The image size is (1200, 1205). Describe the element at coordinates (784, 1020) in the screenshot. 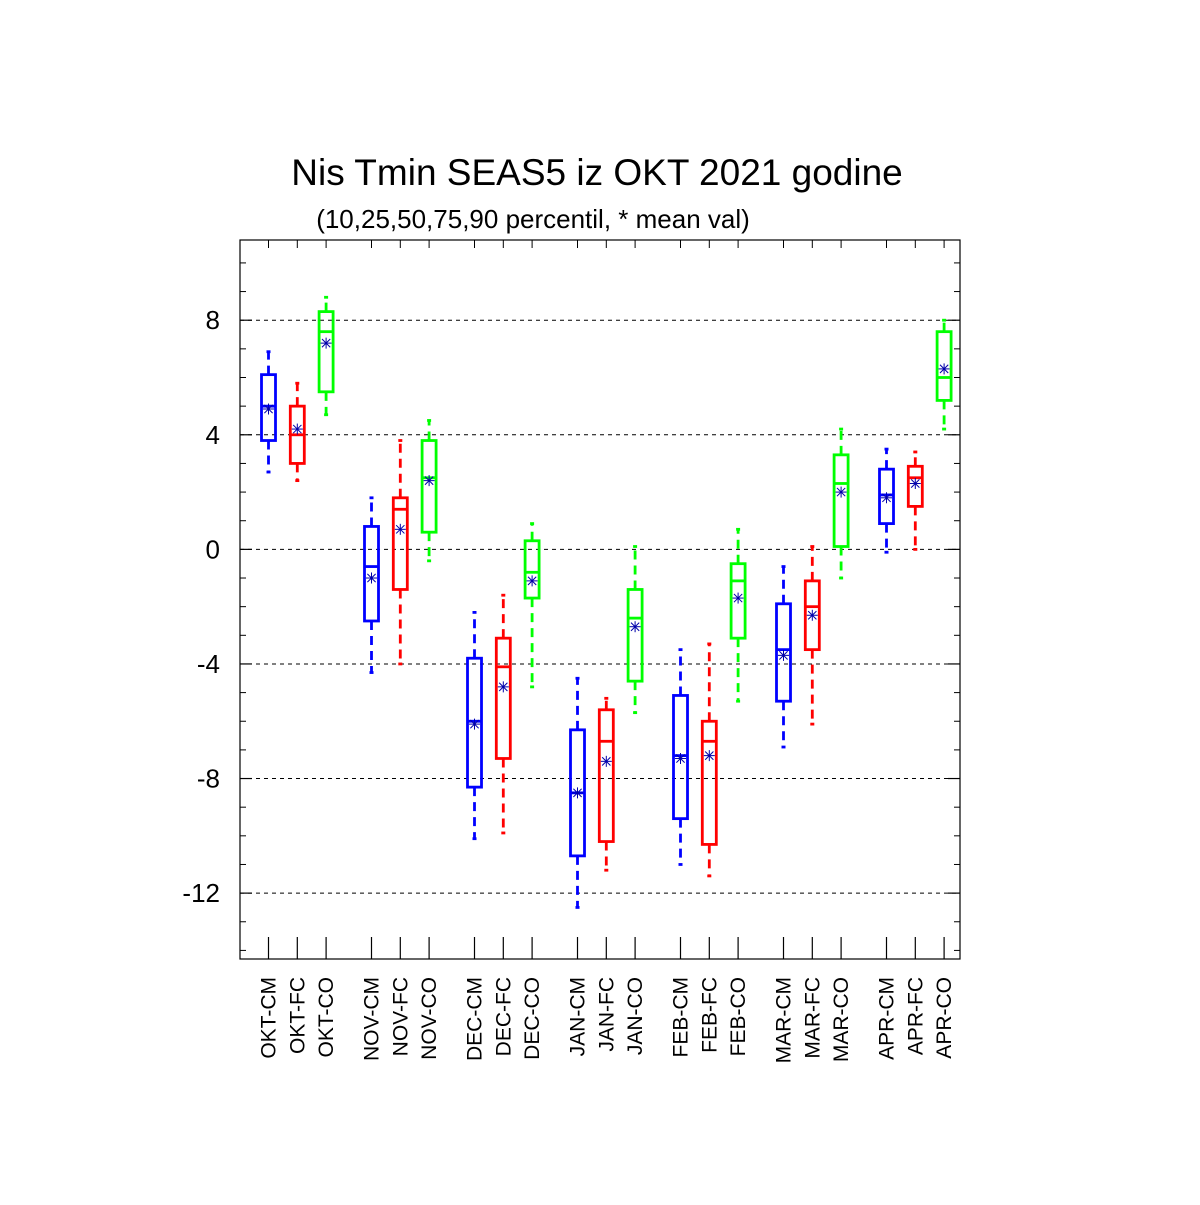

I see `x-tick-label: MAR-CM` at that location.